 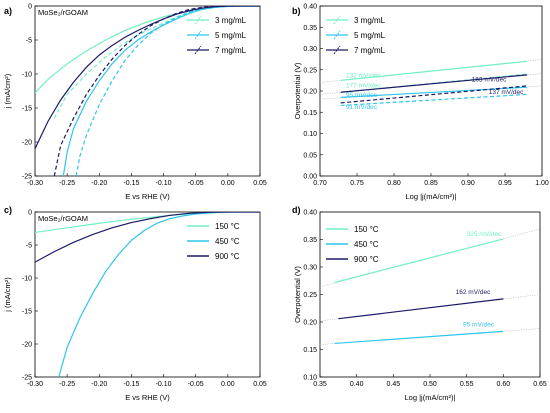 I want to click on x-tick-label: 0.70, so click(x=320, y=183).